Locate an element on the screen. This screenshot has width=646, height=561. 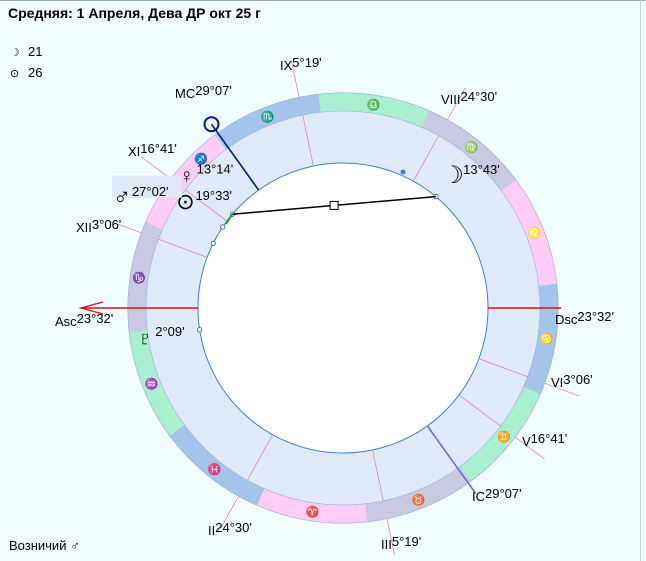
sign-segment-leo is located at coordinates (529, 233).